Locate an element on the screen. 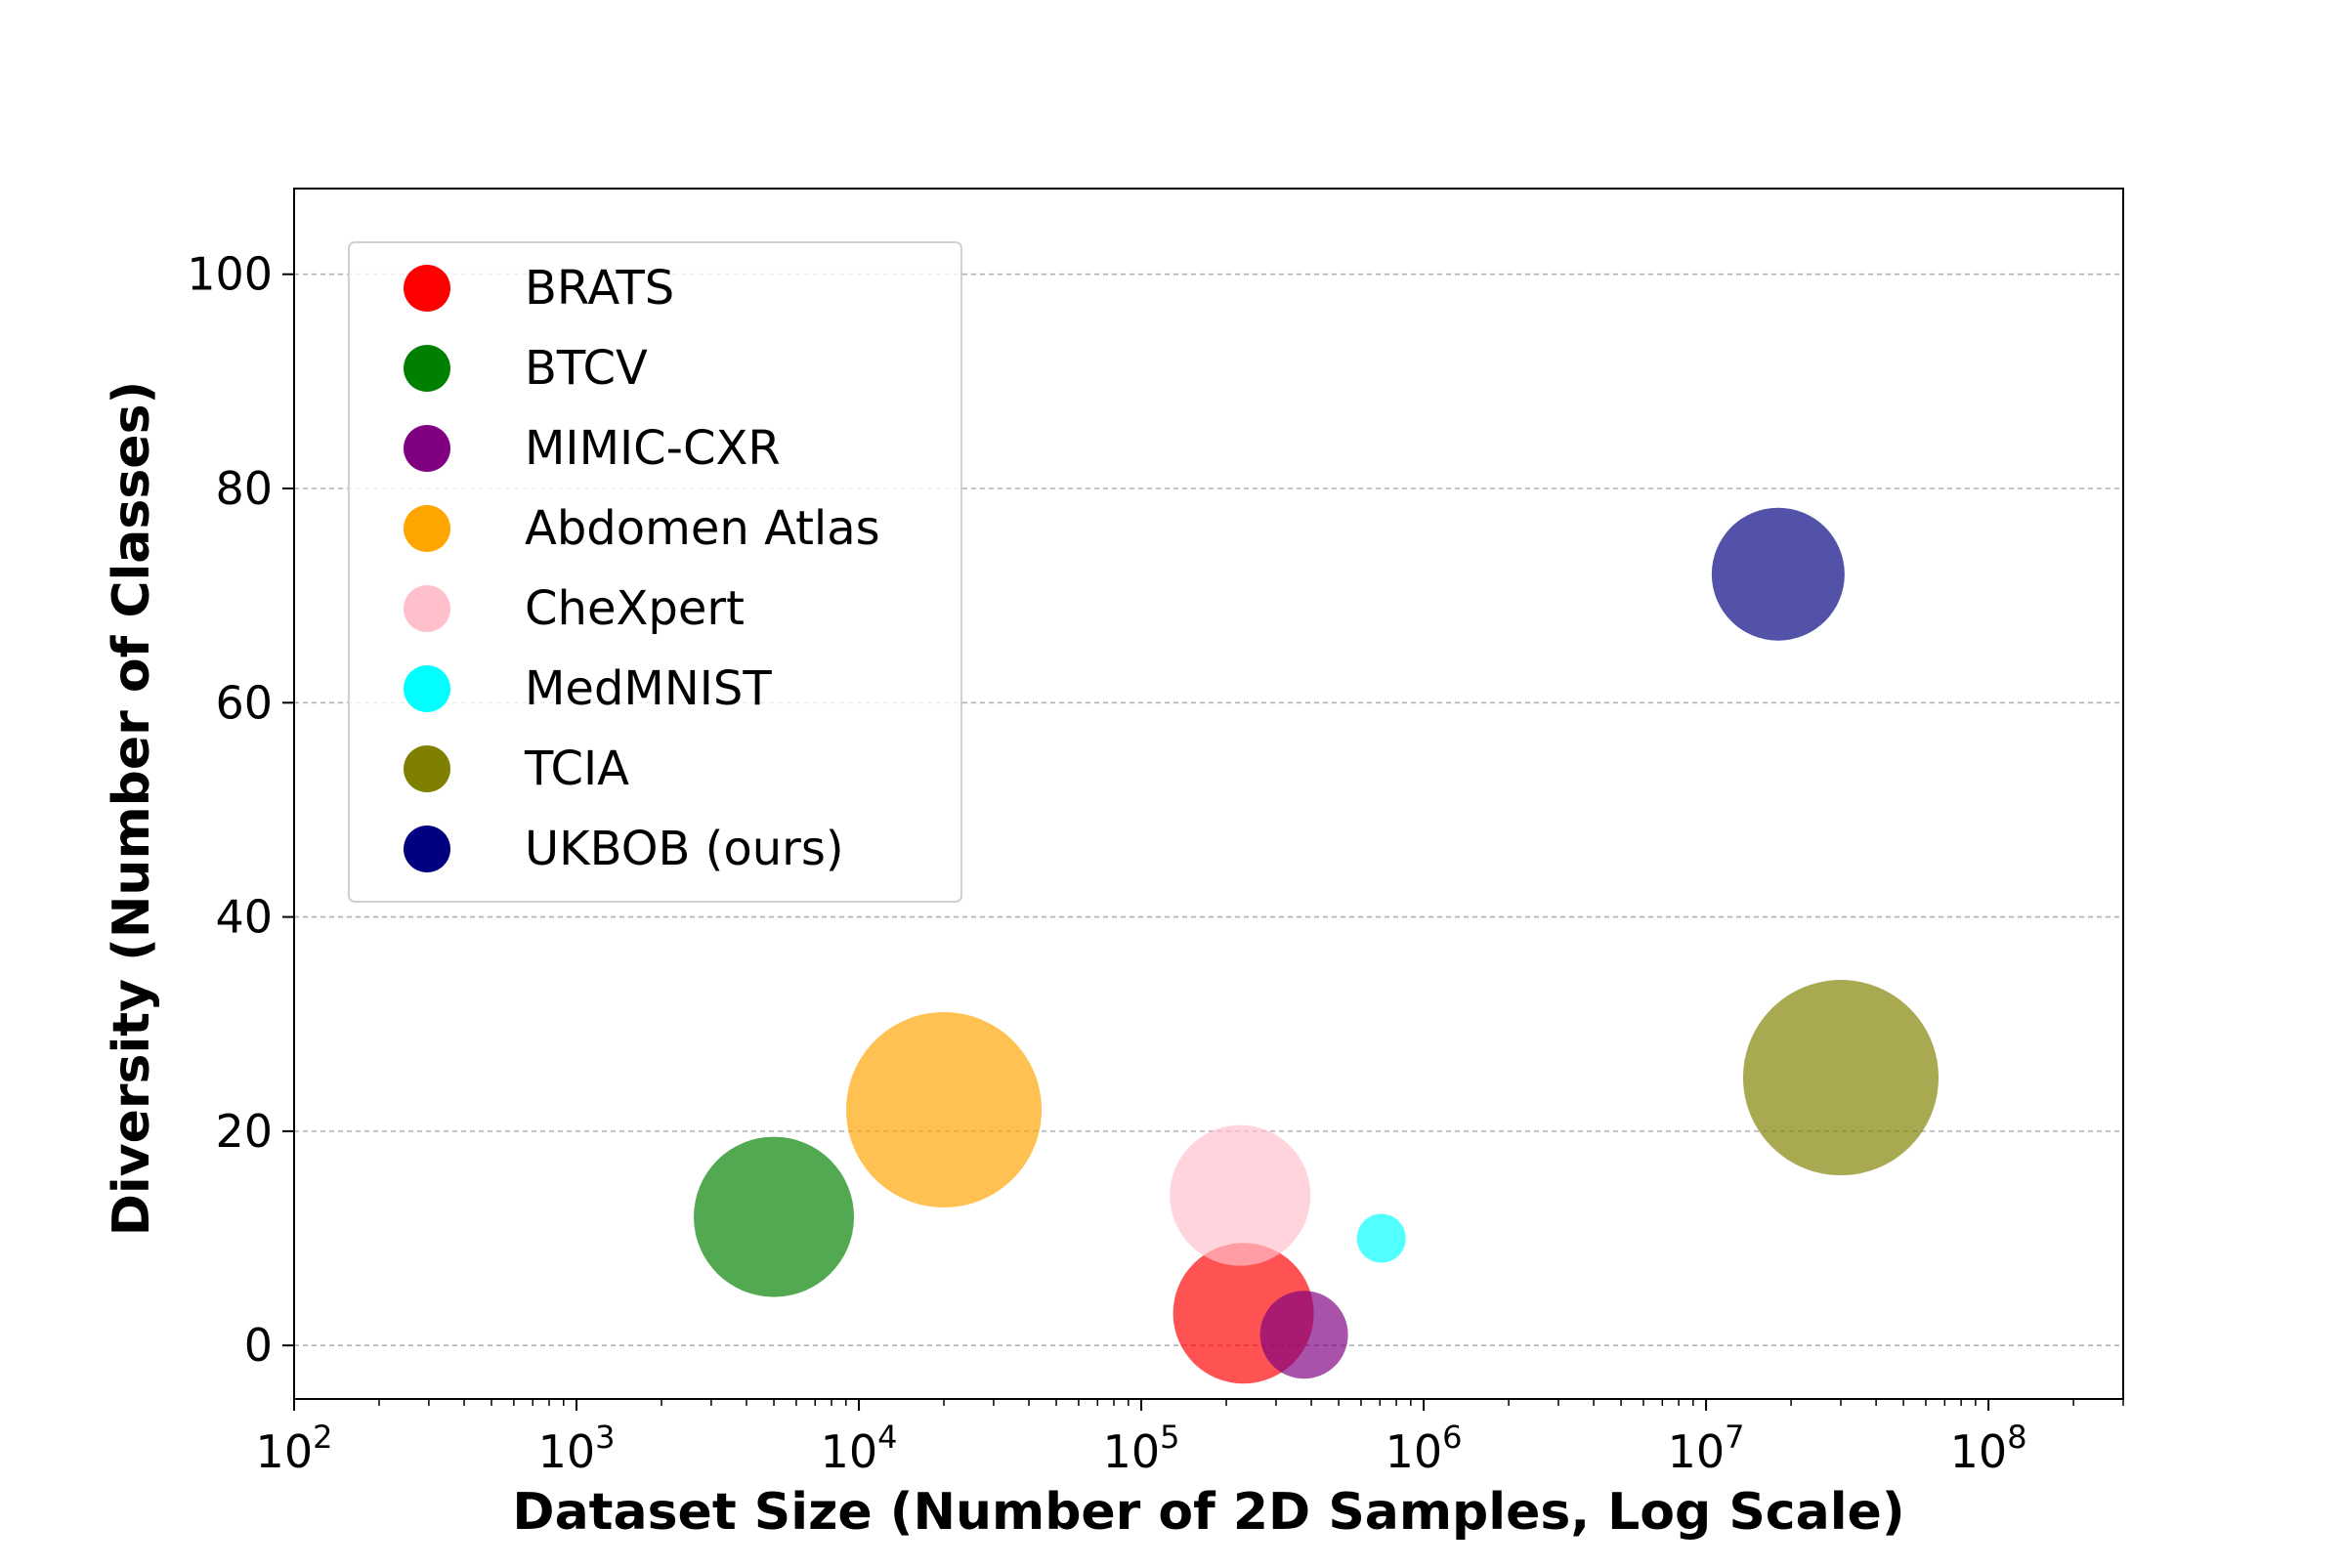 The height and width of the screenshot is (1568, 2345). y-axis: 0 20 40 60 80 100 is located at coordinates (240, 810).